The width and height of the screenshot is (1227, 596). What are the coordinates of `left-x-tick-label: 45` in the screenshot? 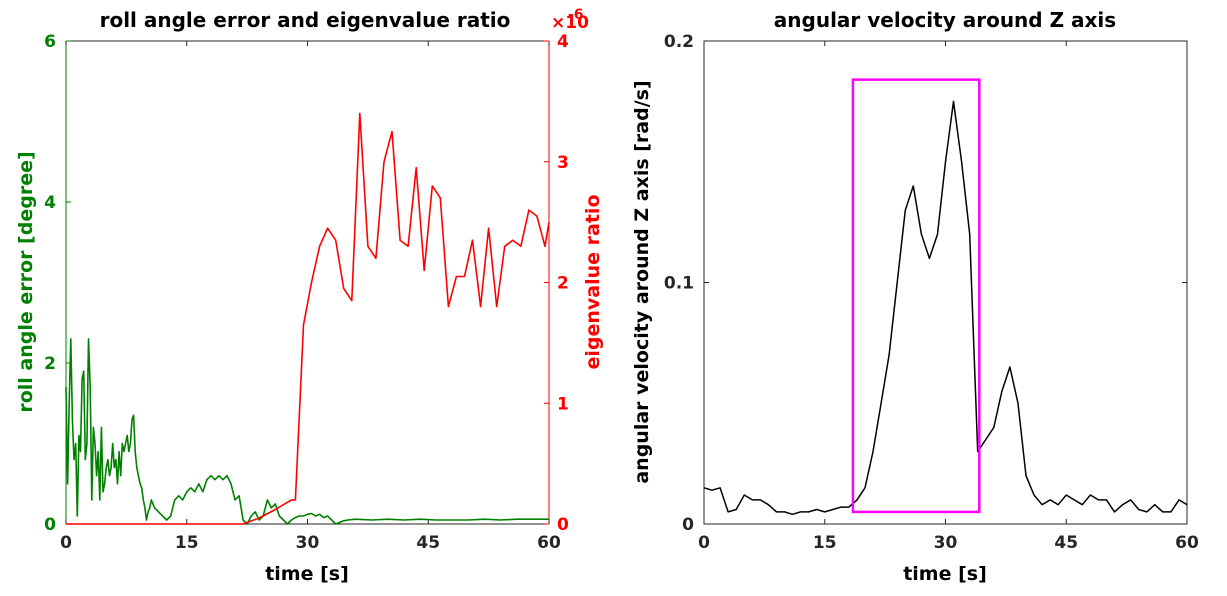 It's located at (428, 543).